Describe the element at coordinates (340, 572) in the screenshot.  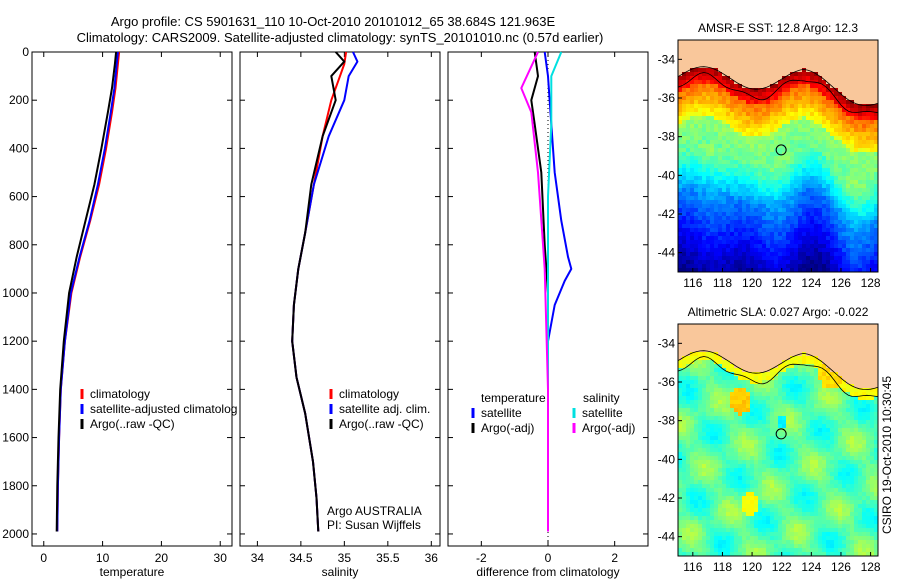
I see `x-axis-label: salinity` at that location.